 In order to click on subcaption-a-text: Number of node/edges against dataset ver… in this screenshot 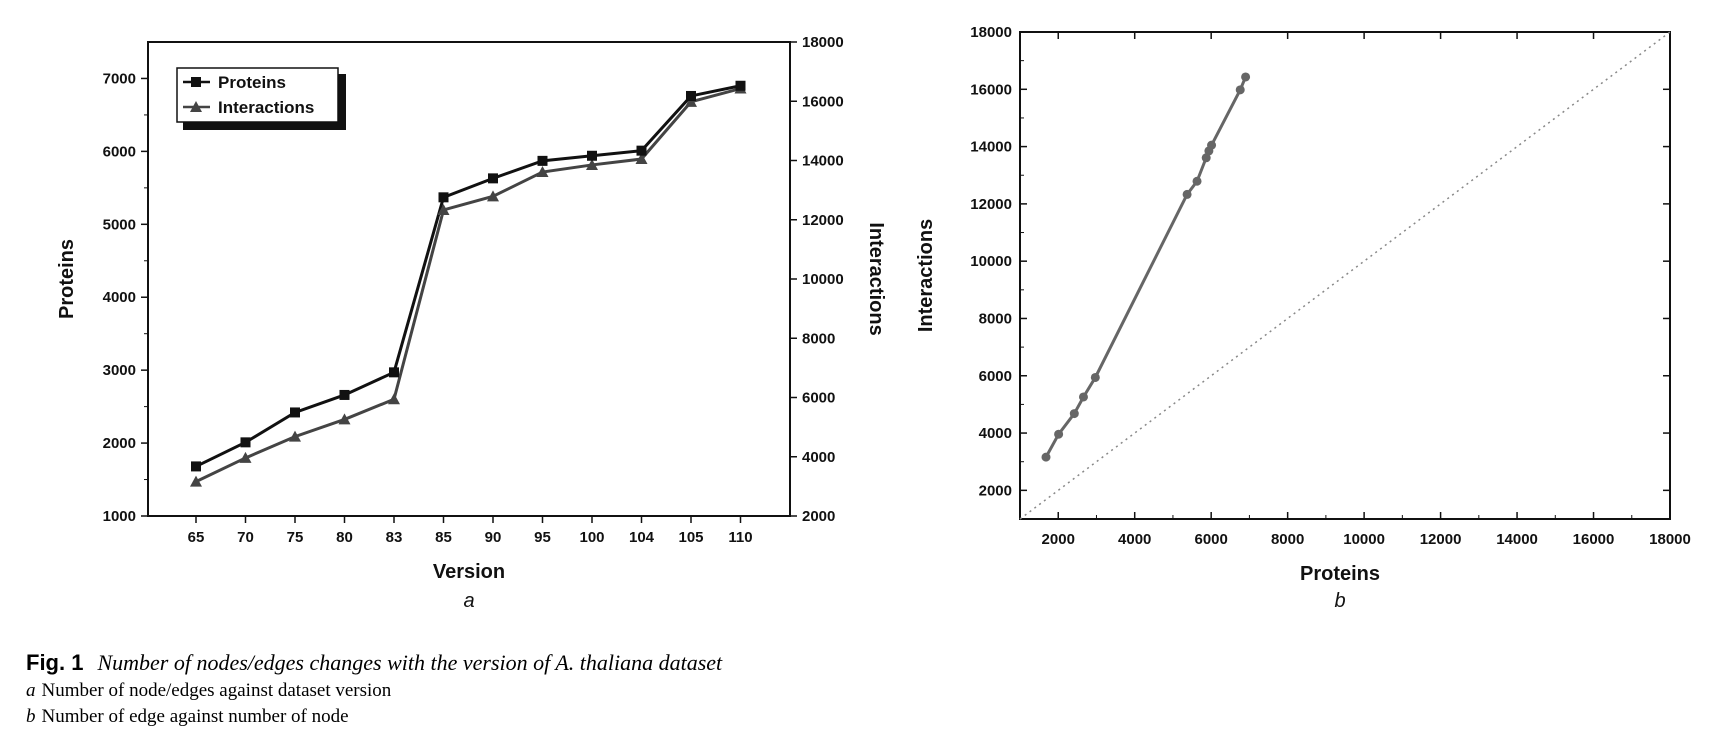, I will do `click(216, 690)`.